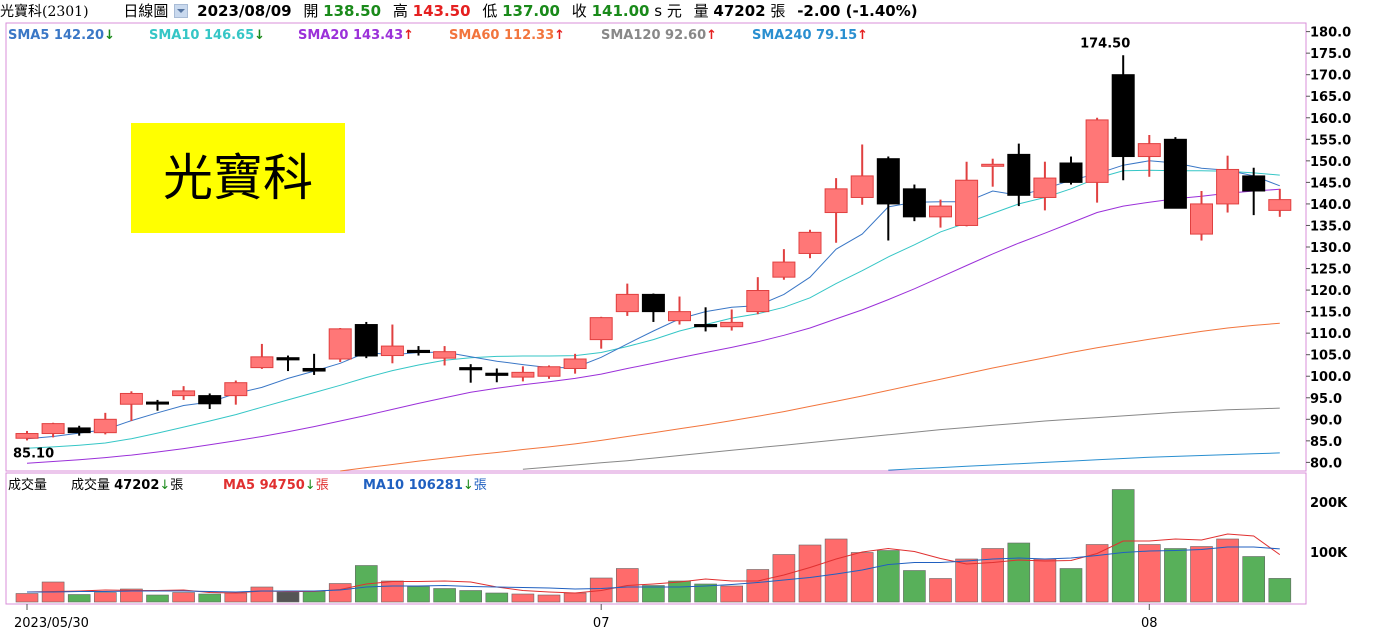 The height and width of the screenshot is (634, 1388). I want to click on price-axis-tick-label: 110.0, so click(1330, 334).